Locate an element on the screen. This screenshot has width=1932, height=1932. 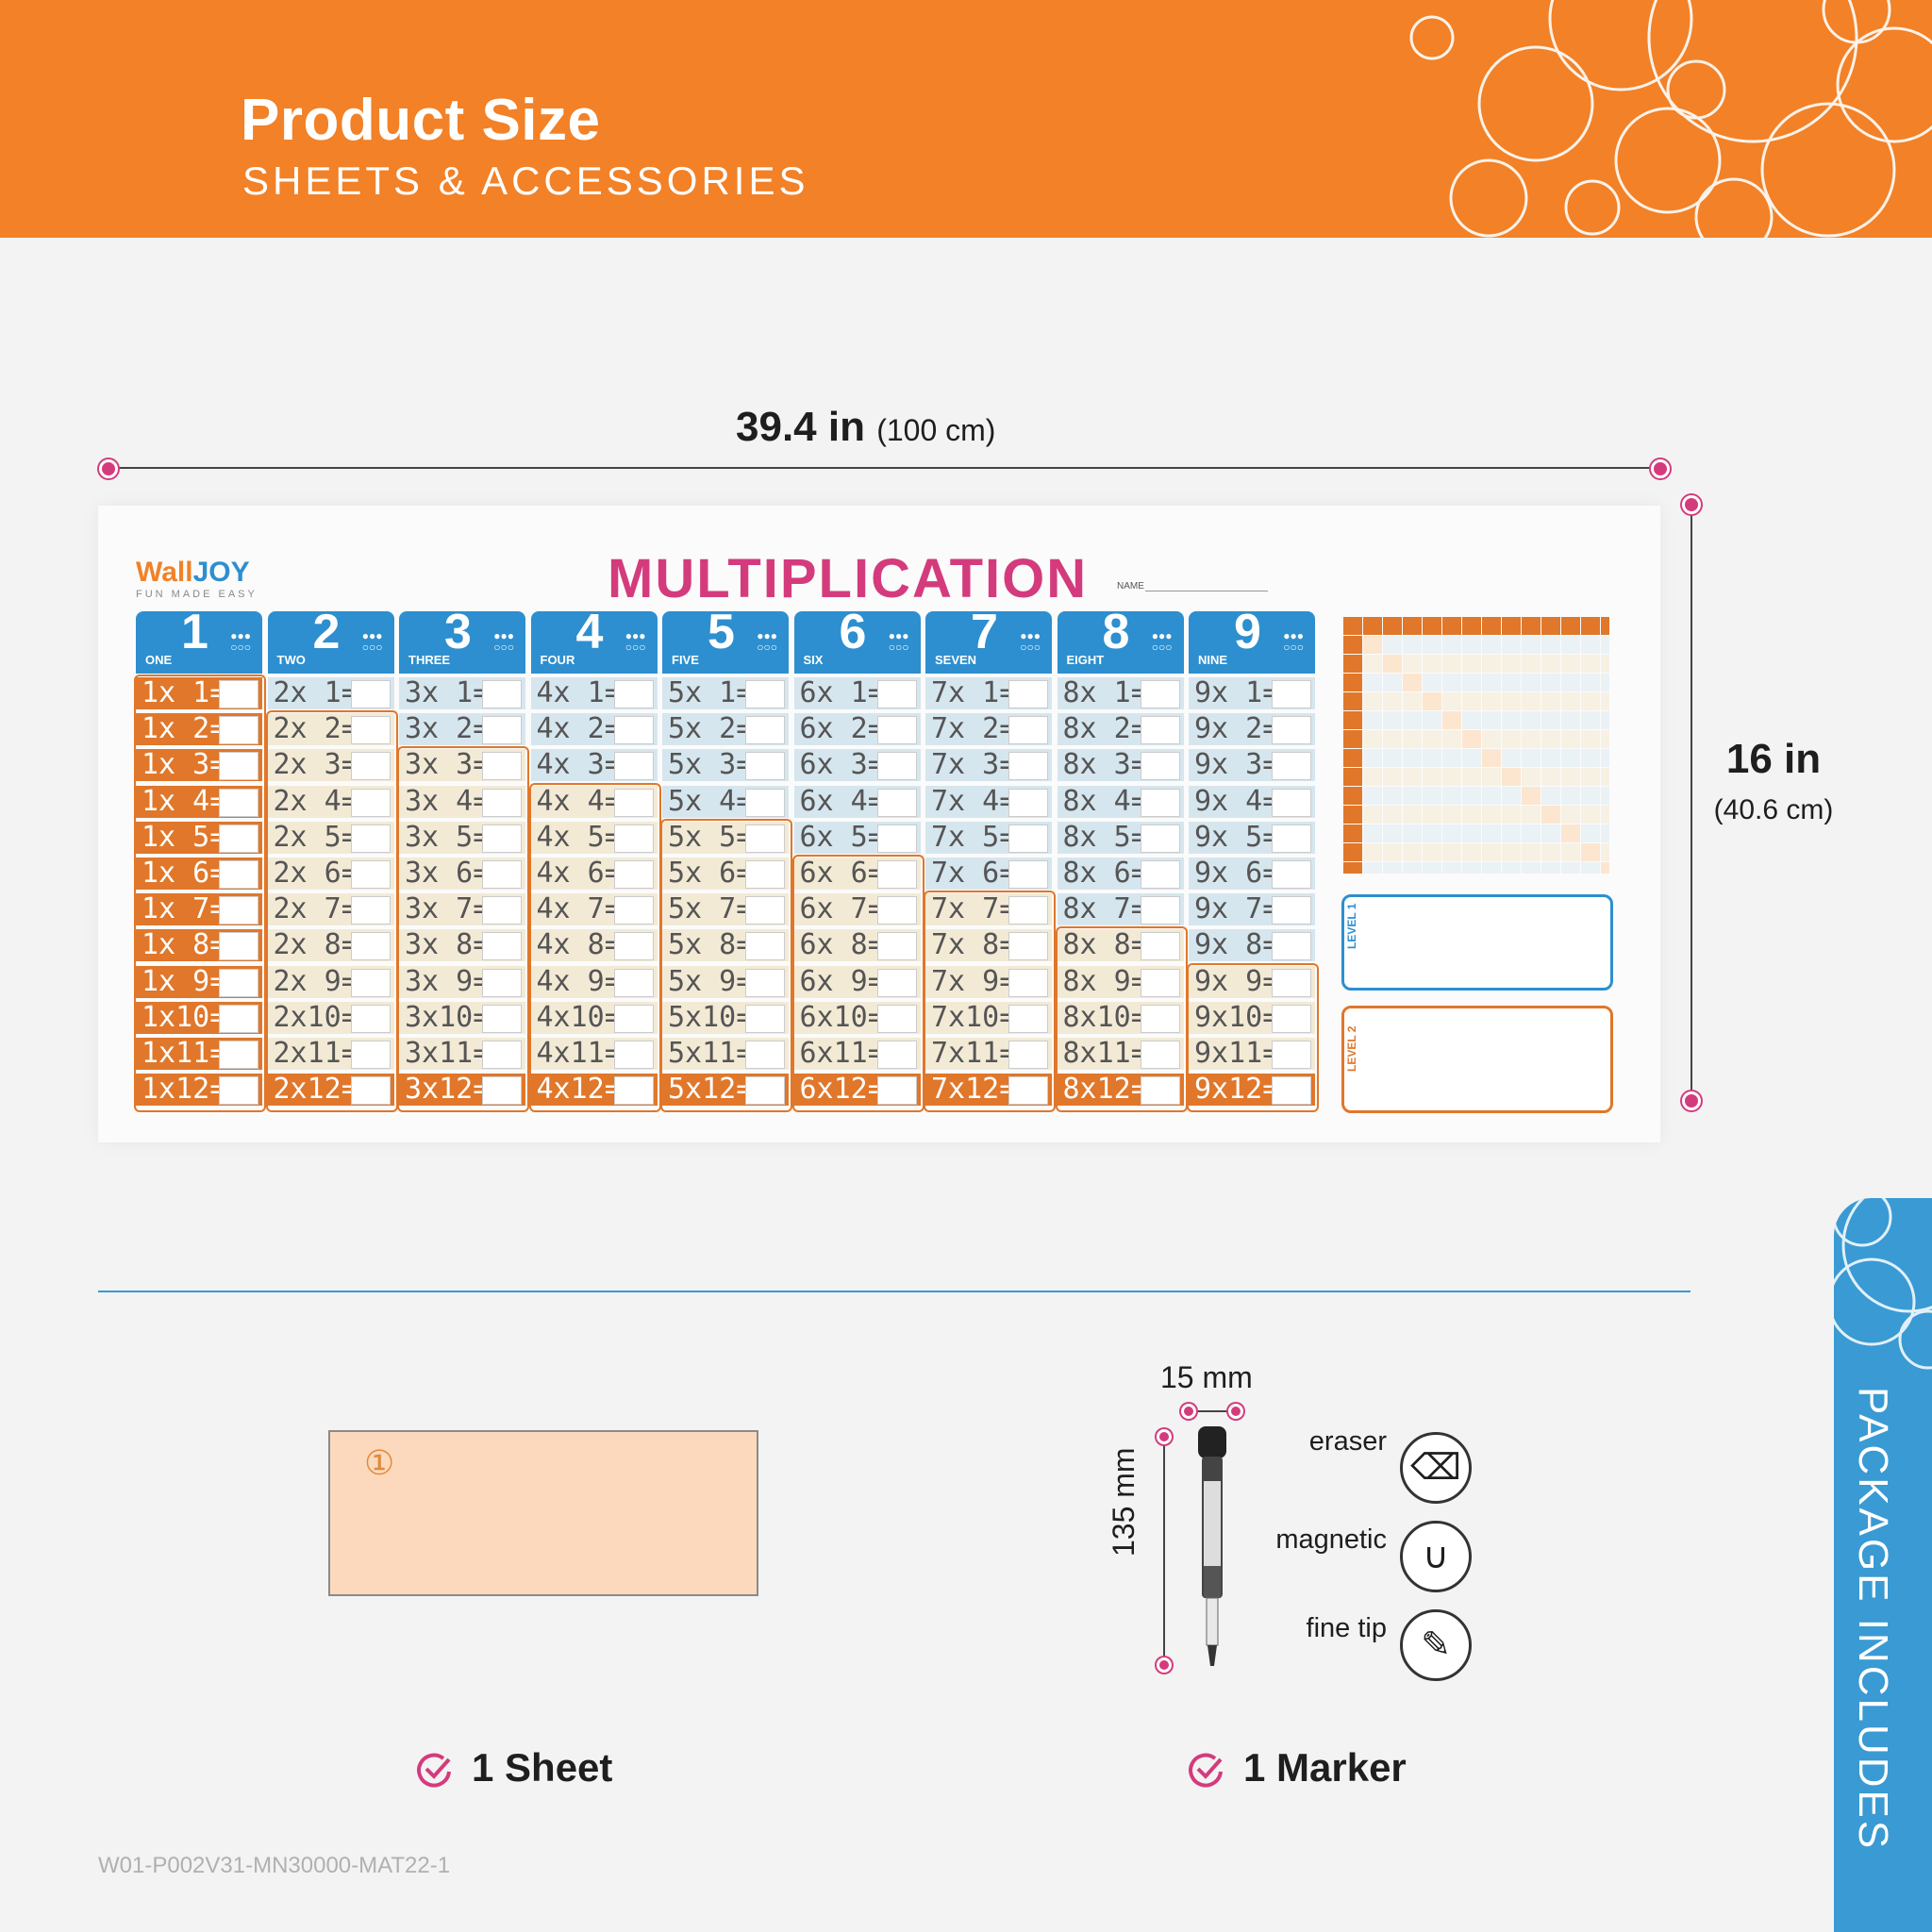
equation-text: 7x 1= is located at coordinates (974, 692).